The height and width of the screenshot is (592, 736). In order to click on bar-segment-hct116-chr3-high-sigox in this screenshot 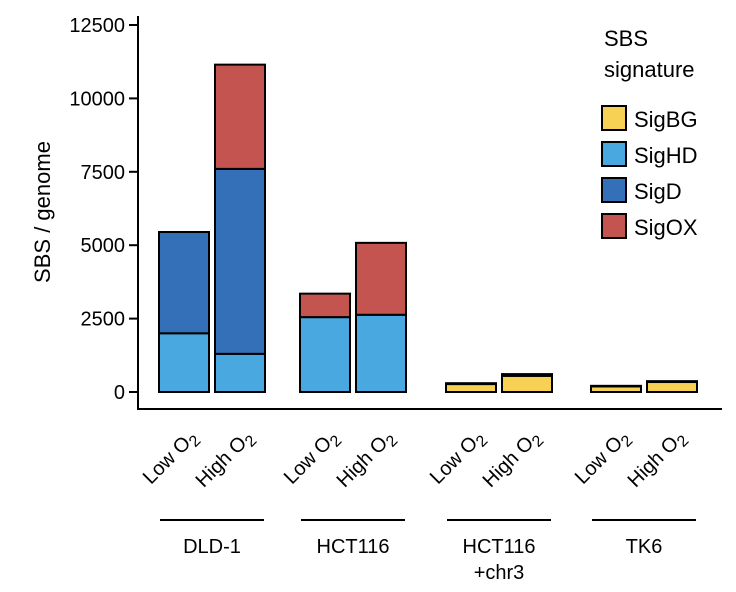, I will do `click(527, 375)`.